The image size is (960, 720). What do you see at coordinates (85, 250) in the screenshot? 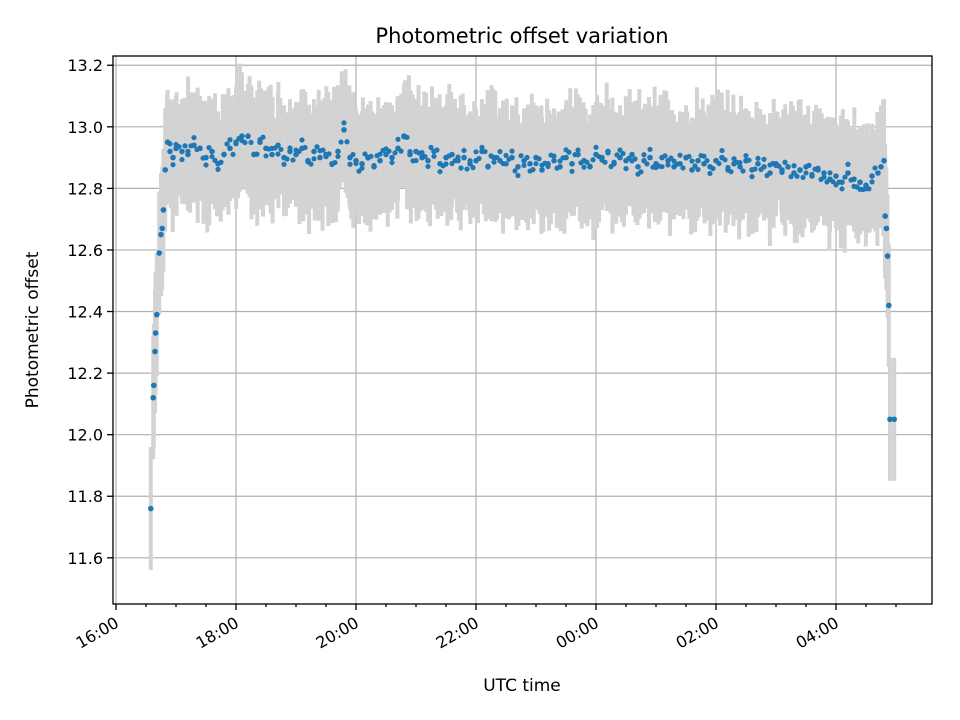
I see `y-tick-label: 12.6` at bounding box center [85, 250].